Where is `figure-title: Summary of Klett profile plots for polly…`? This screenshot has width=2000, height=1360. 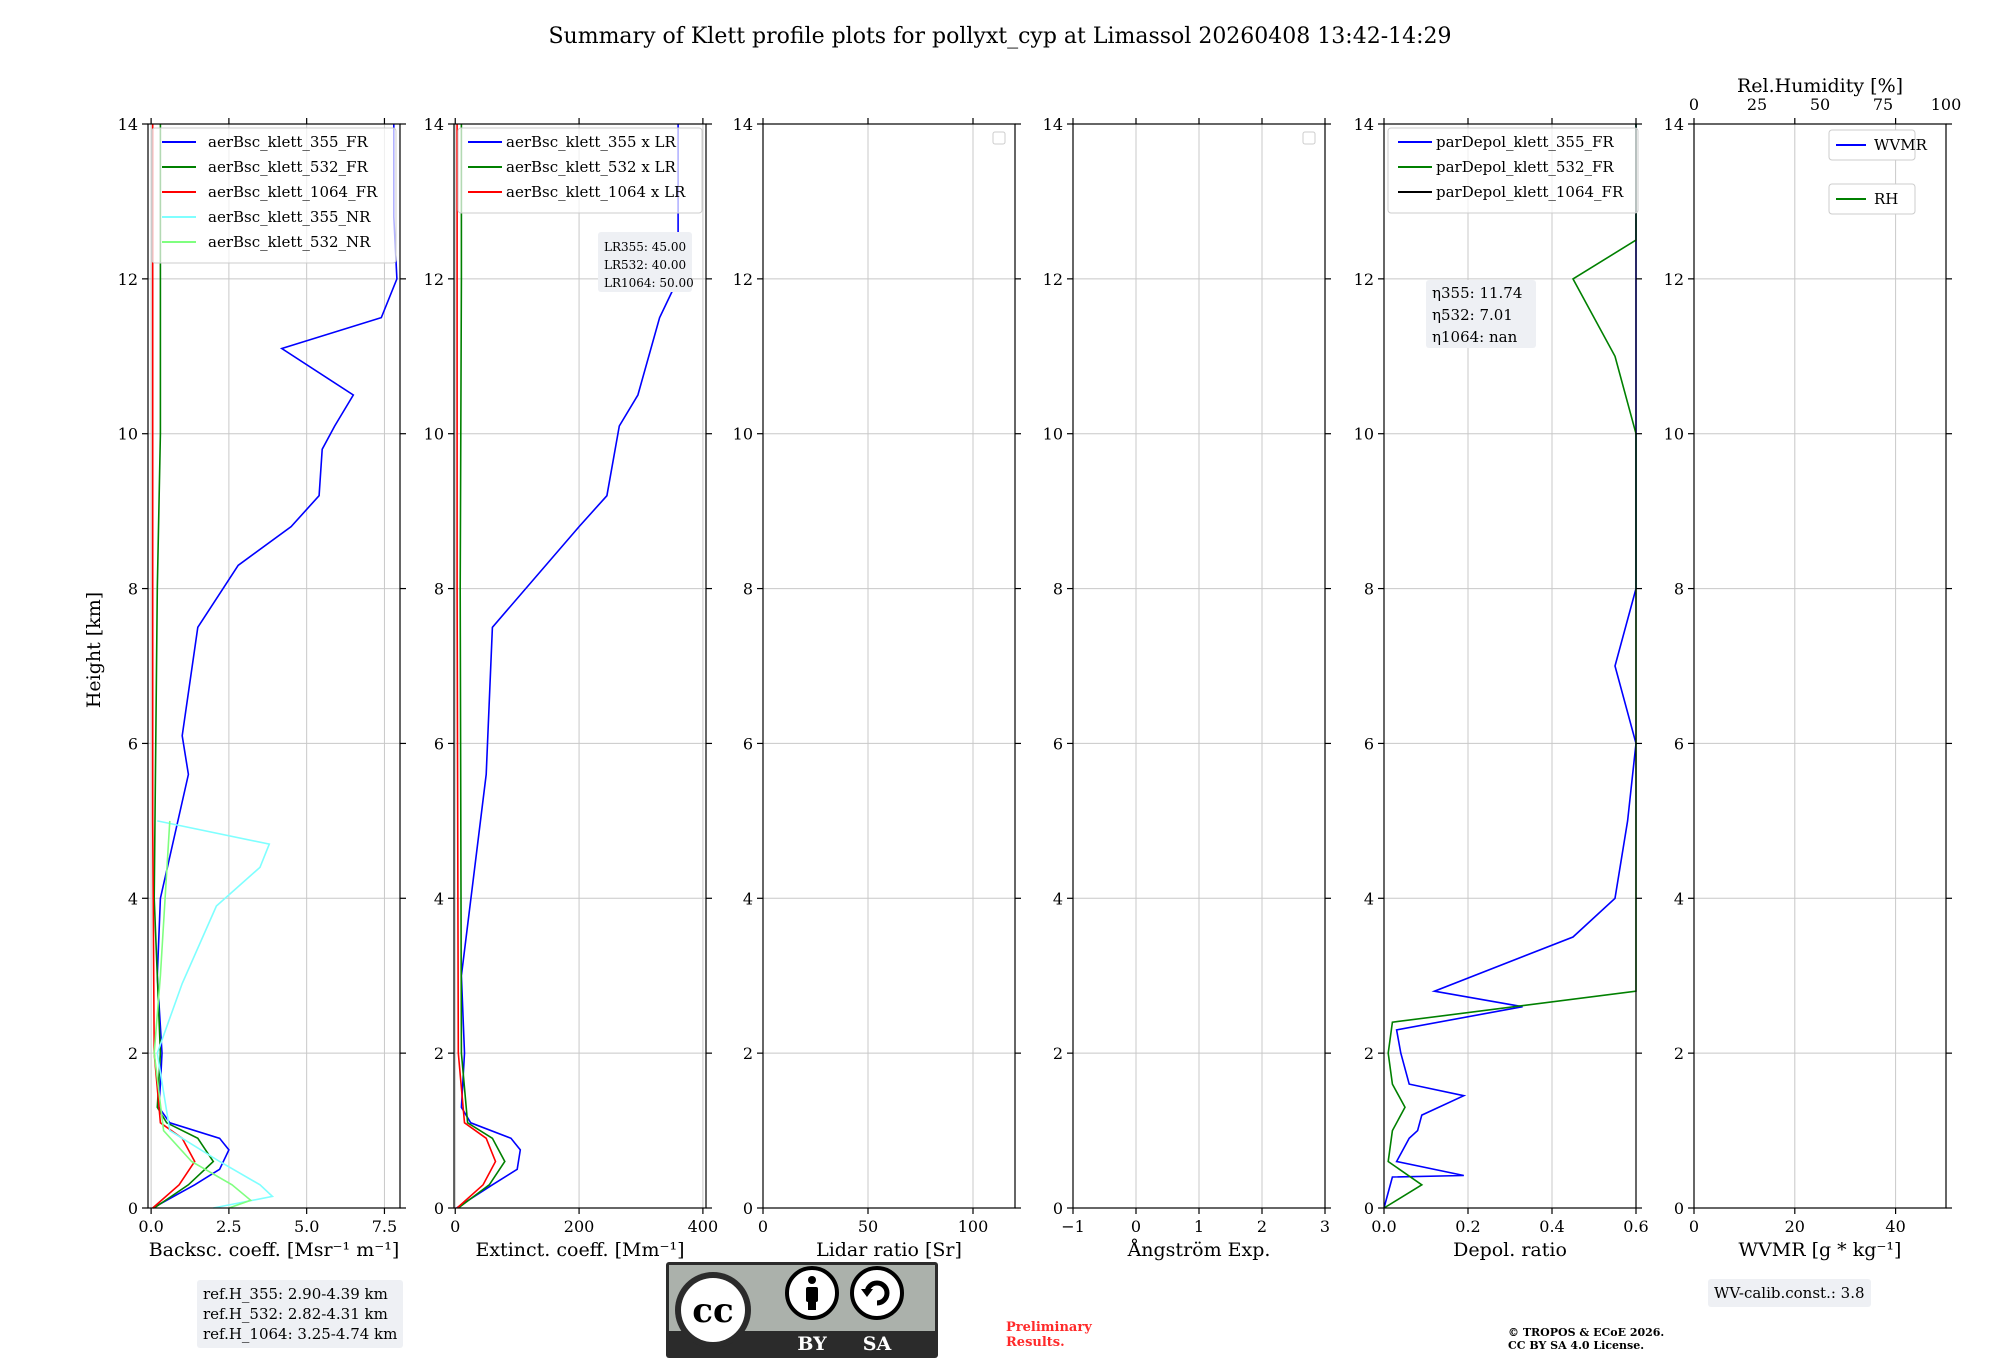
figure-title: Summary of Klett profile plots for polly… is located at coordinates (999, 36).